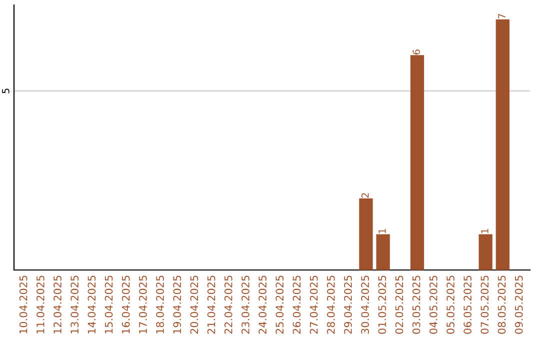  What do you see at coordinates (108, 305) in the screenshot?
I see `x-tick-label: 15.04.2025` at bounding box center [108, 305].